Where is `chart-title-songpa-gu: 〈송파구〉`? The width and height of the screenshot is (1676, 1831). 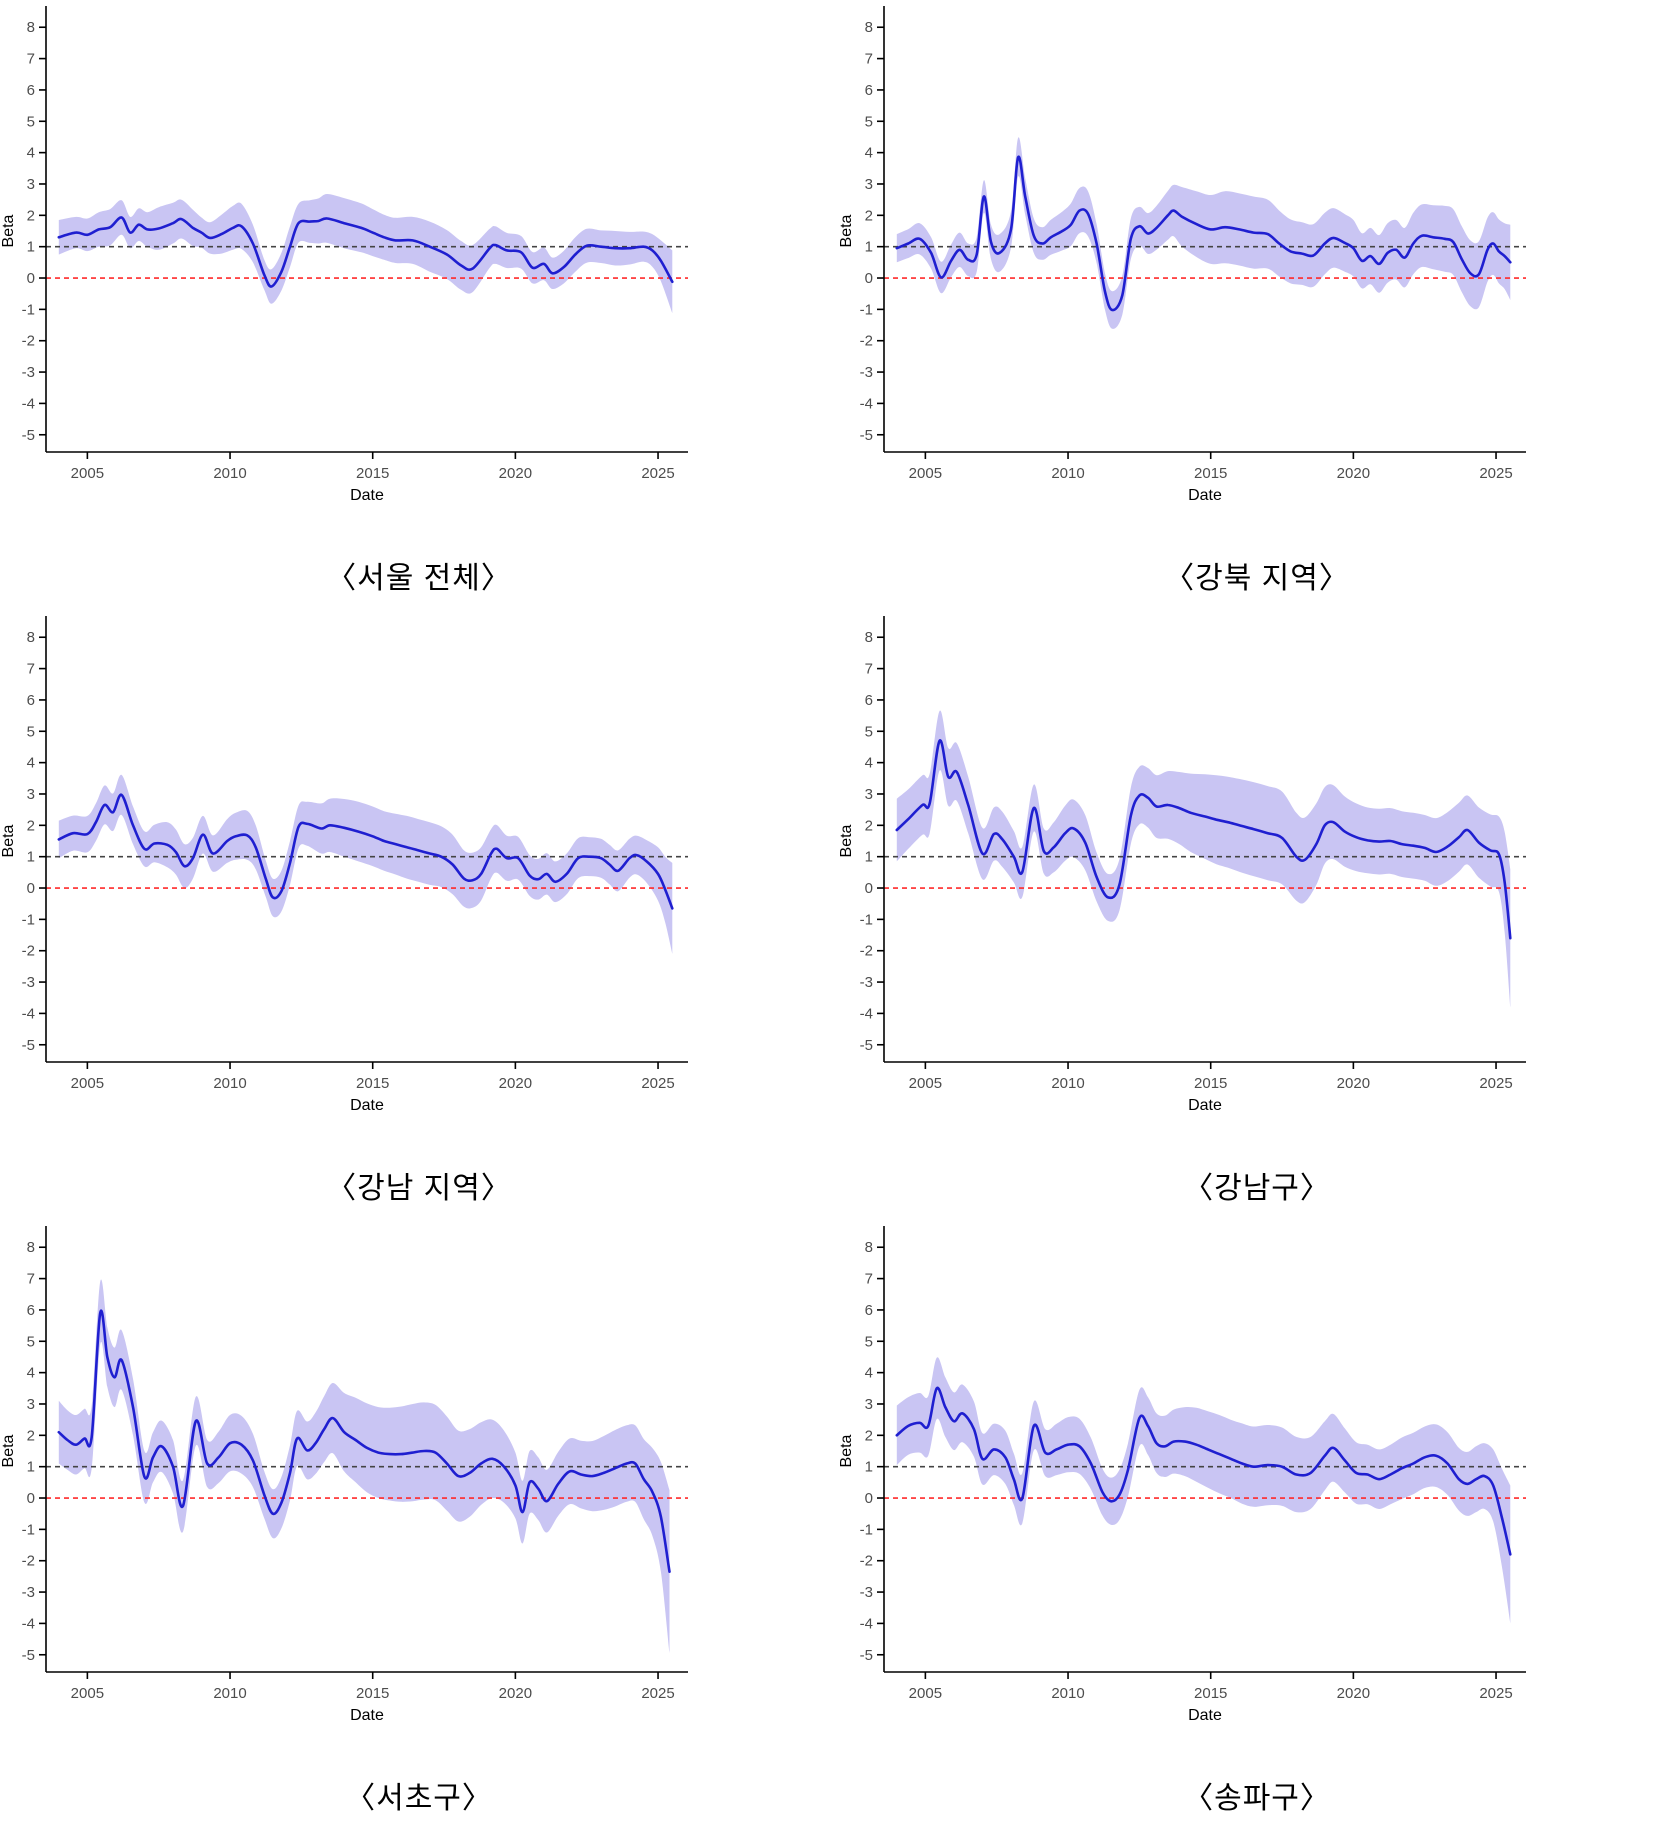 chart-title-songpa-gu: 〈송파구〉 is located at coordinates (1257, 1798).